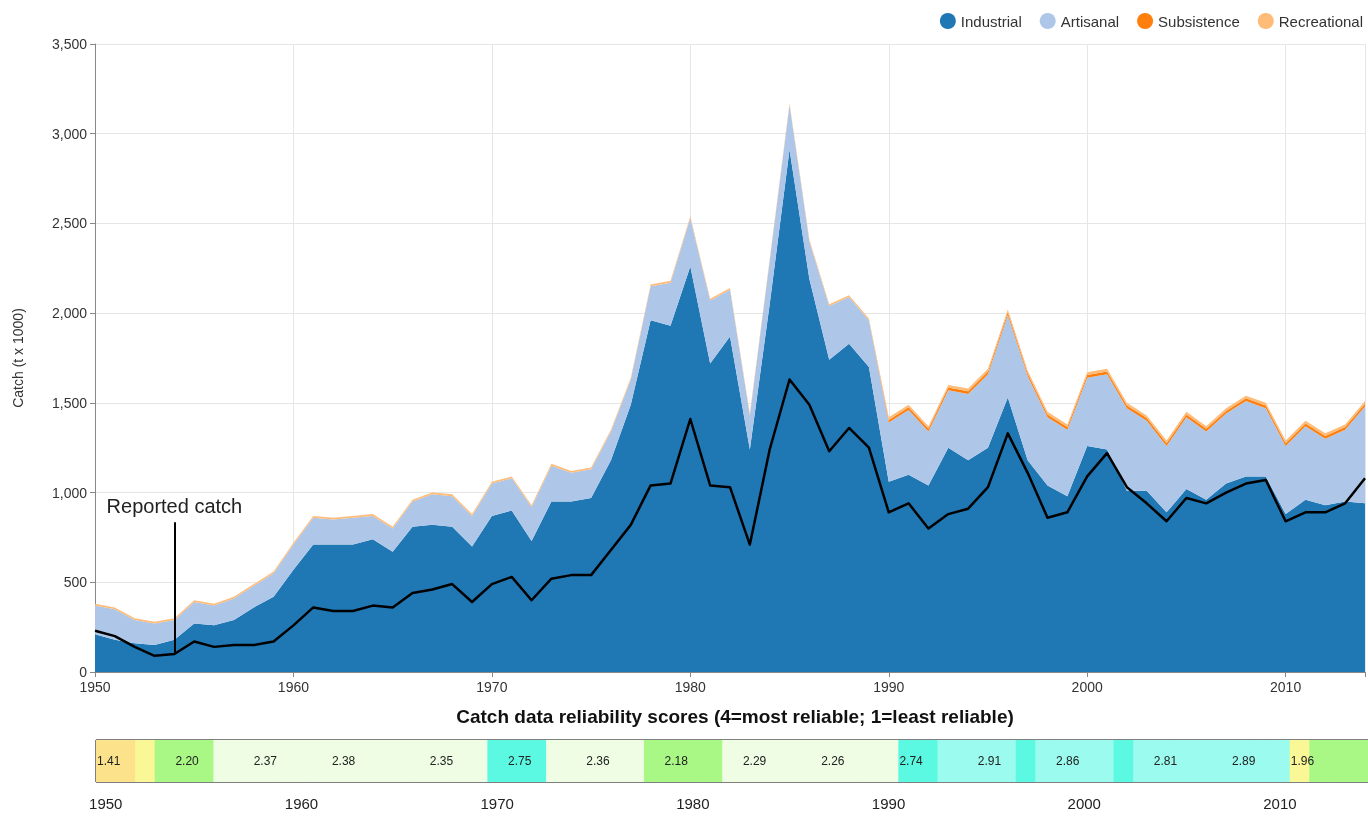 The height and width of the screenshot is (816, 1368). Describe the element at coordinates (833, 761) in the screenshot. I see `data-label: 2.26` at that location.